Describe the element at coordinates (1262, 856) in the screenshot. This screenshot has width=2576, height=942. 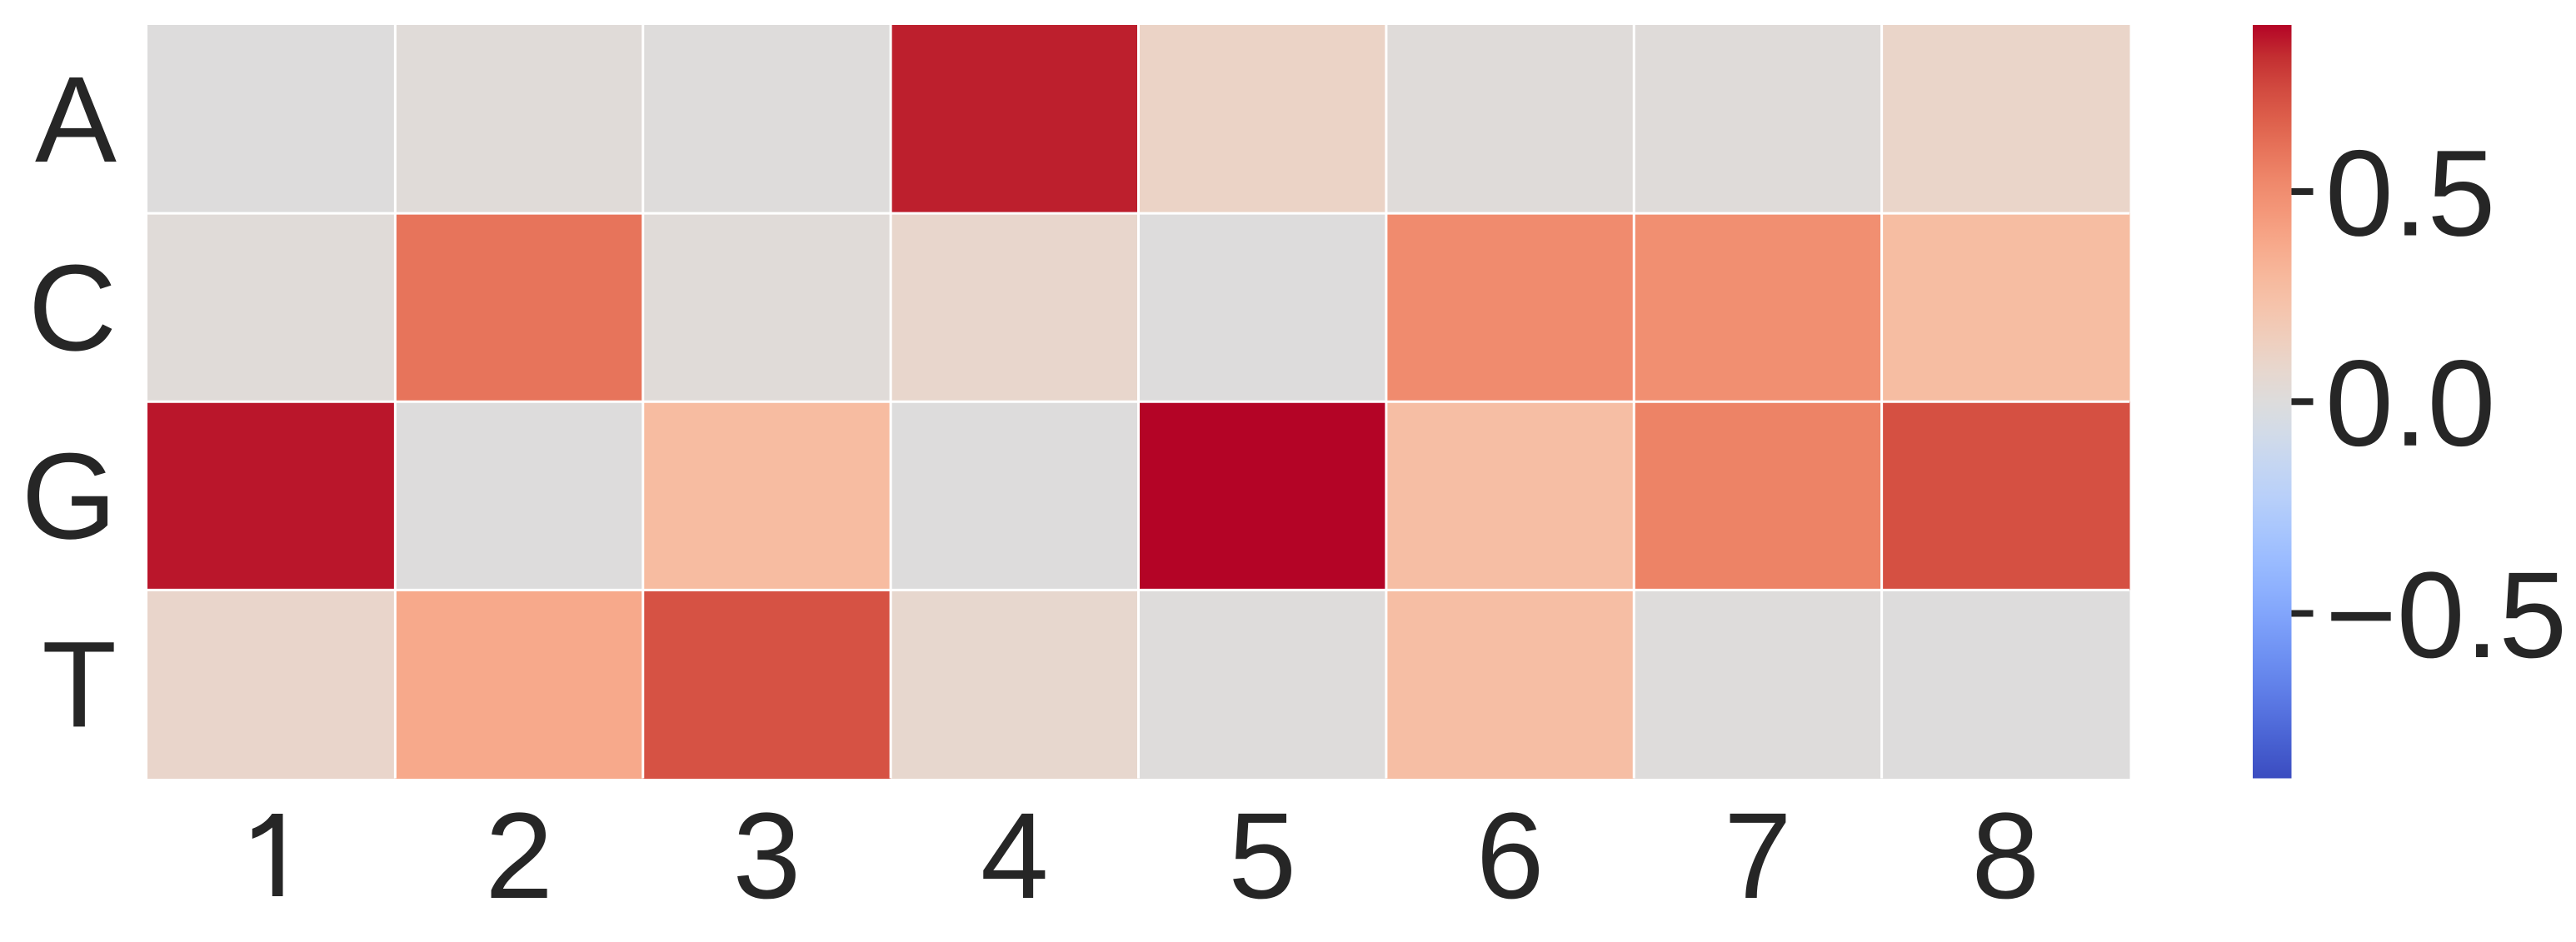
I see `svg-text: 5` at that location.